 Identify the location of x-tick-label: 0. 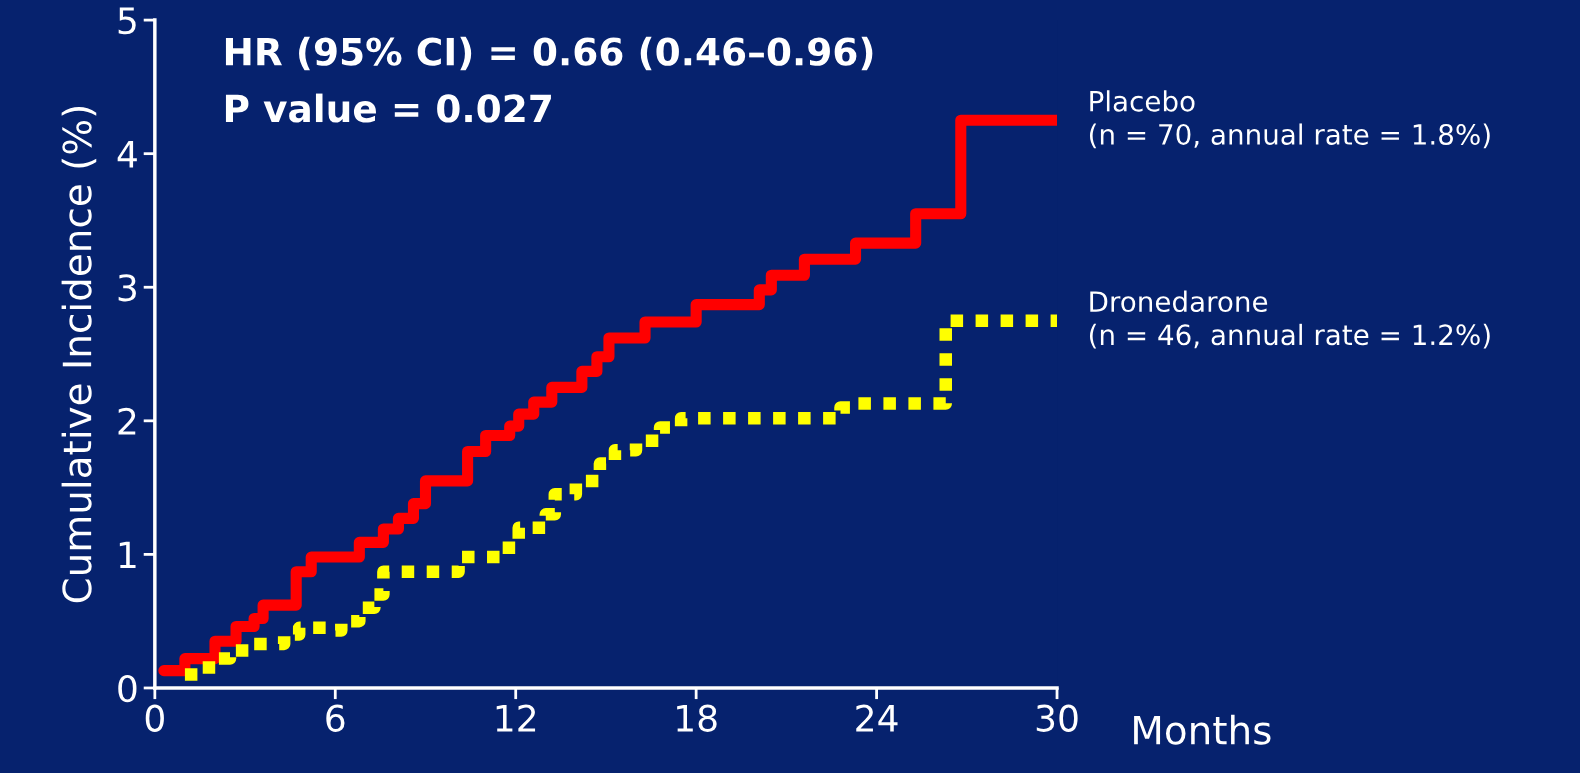
(154, 718).